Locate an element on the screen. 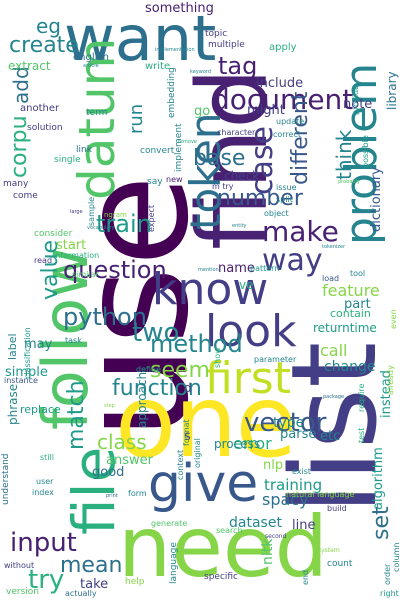  word-document: document is located at coordinates (283, 99).